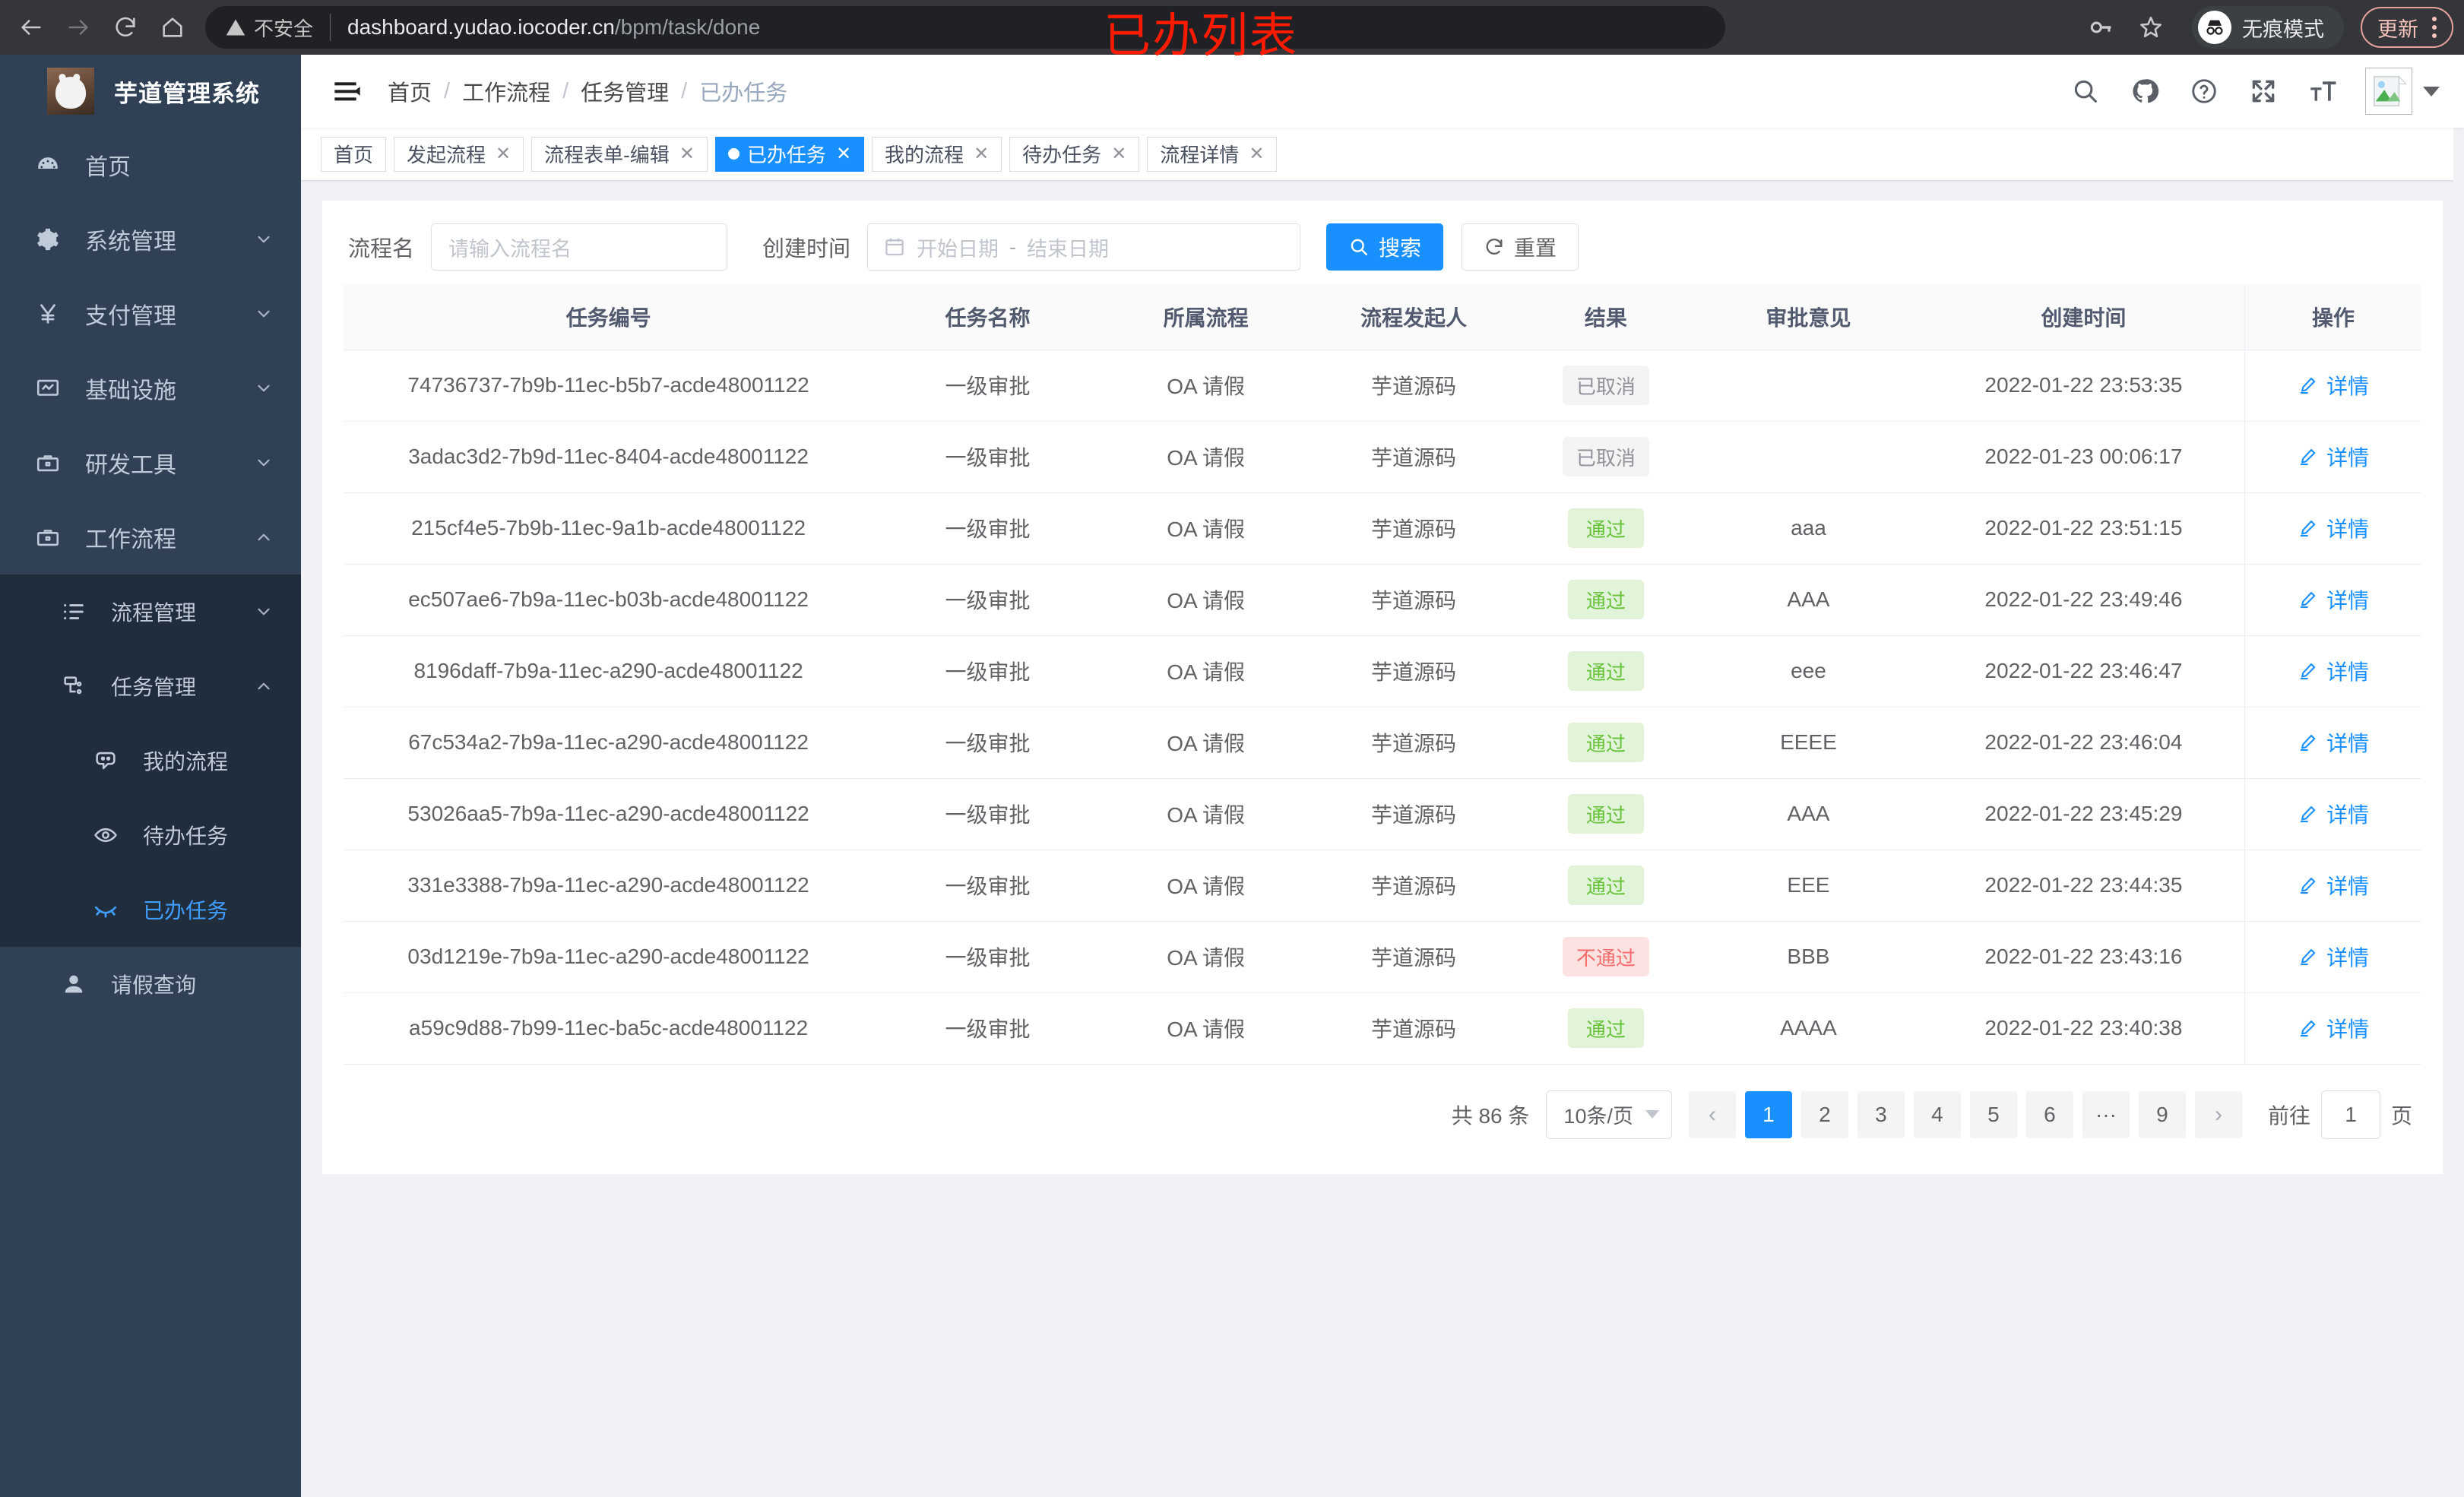 The height and width of the screenshot is (1497, 2464). What do you see at coordinates (2083, 957) in the screenshot?
I see `cell-created: 2022-01-22 23:43:16` at bounding box center [2083, 957].